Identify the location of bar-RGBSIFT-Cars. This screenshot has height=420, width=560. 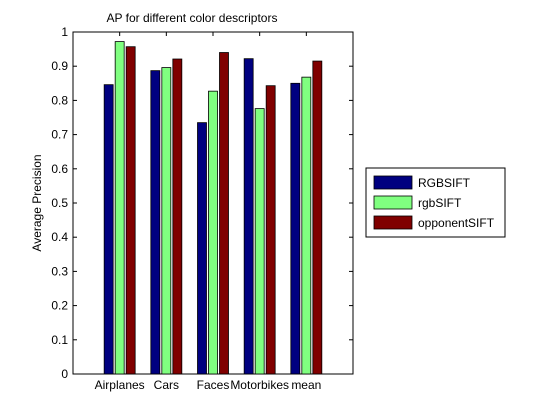
(155, 222).